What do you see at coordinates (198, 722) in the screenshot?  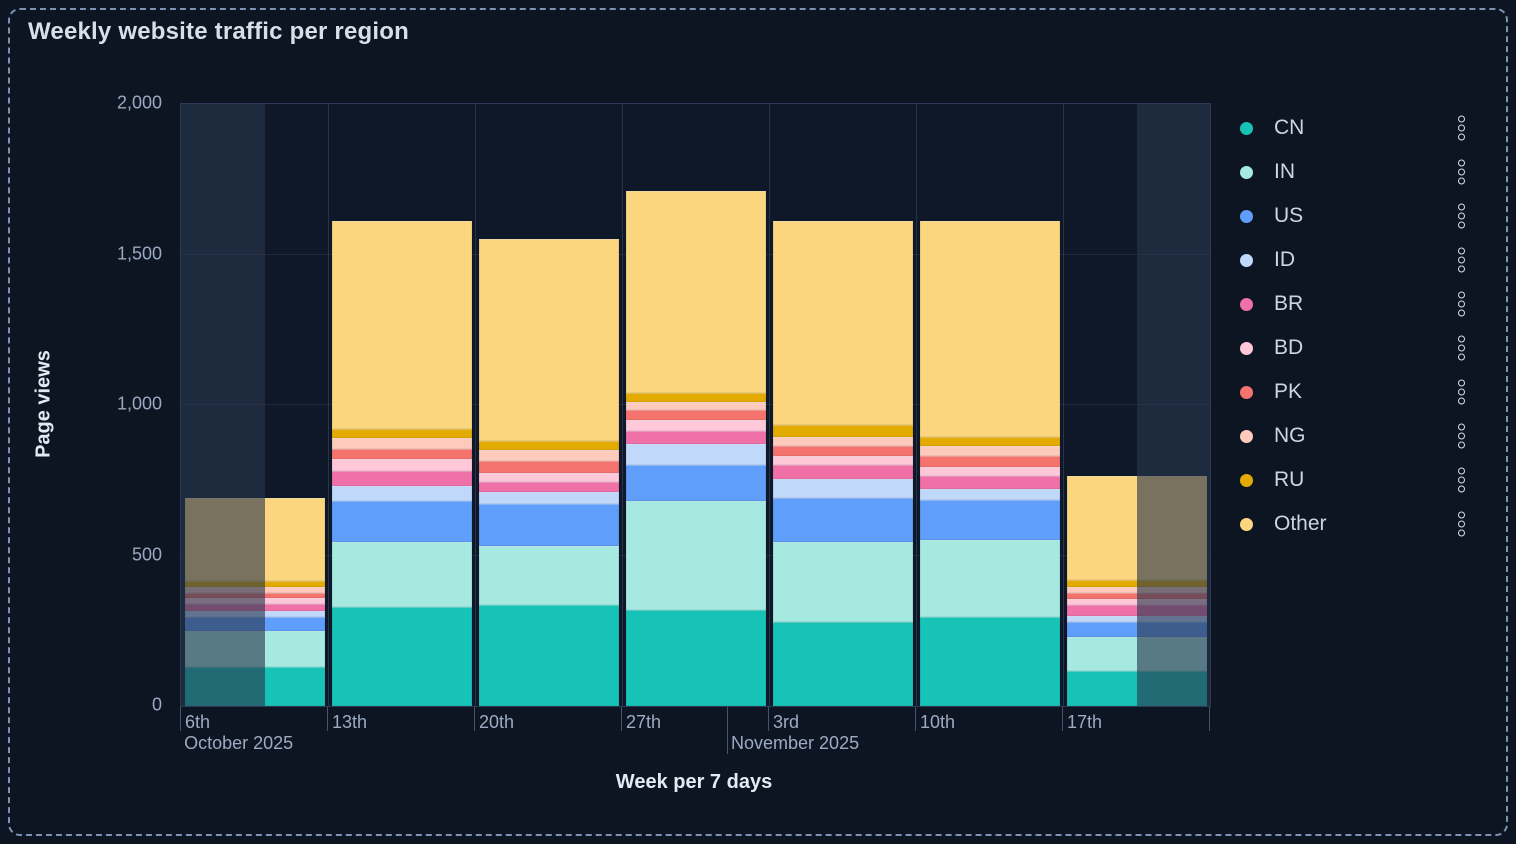 I see `x-tick-label: 6th` at bounding box center [198, 722].